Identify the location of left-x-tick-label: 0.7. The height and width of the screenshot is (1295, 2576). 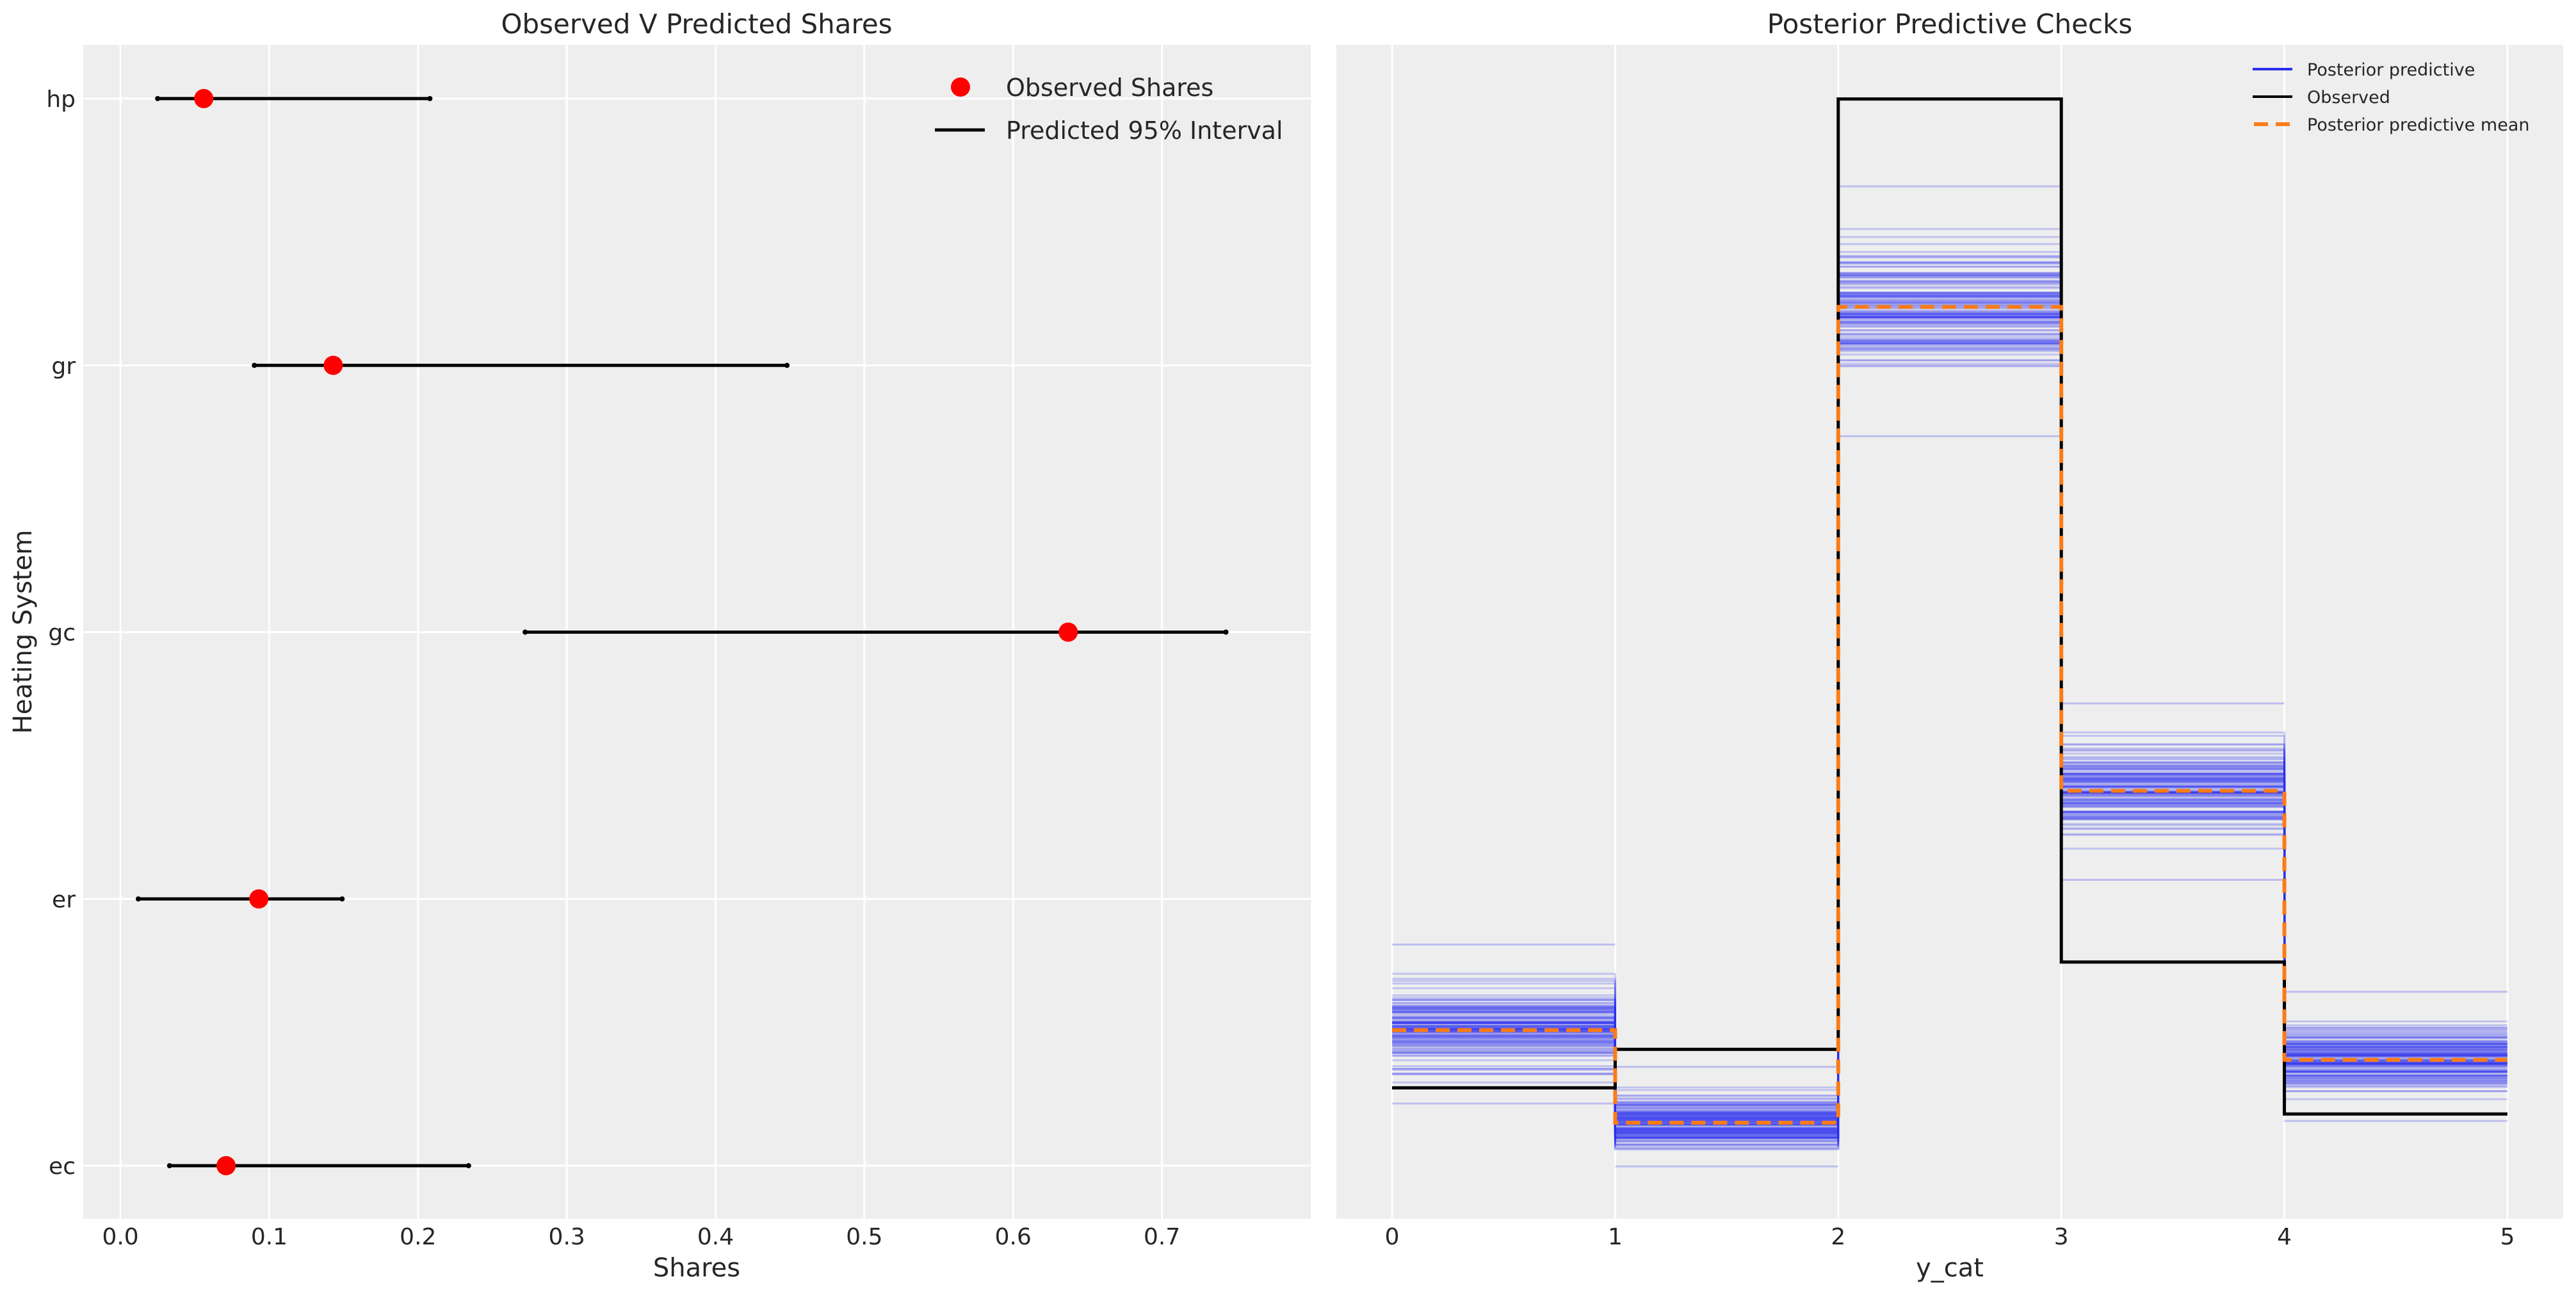
(1162, 1237).